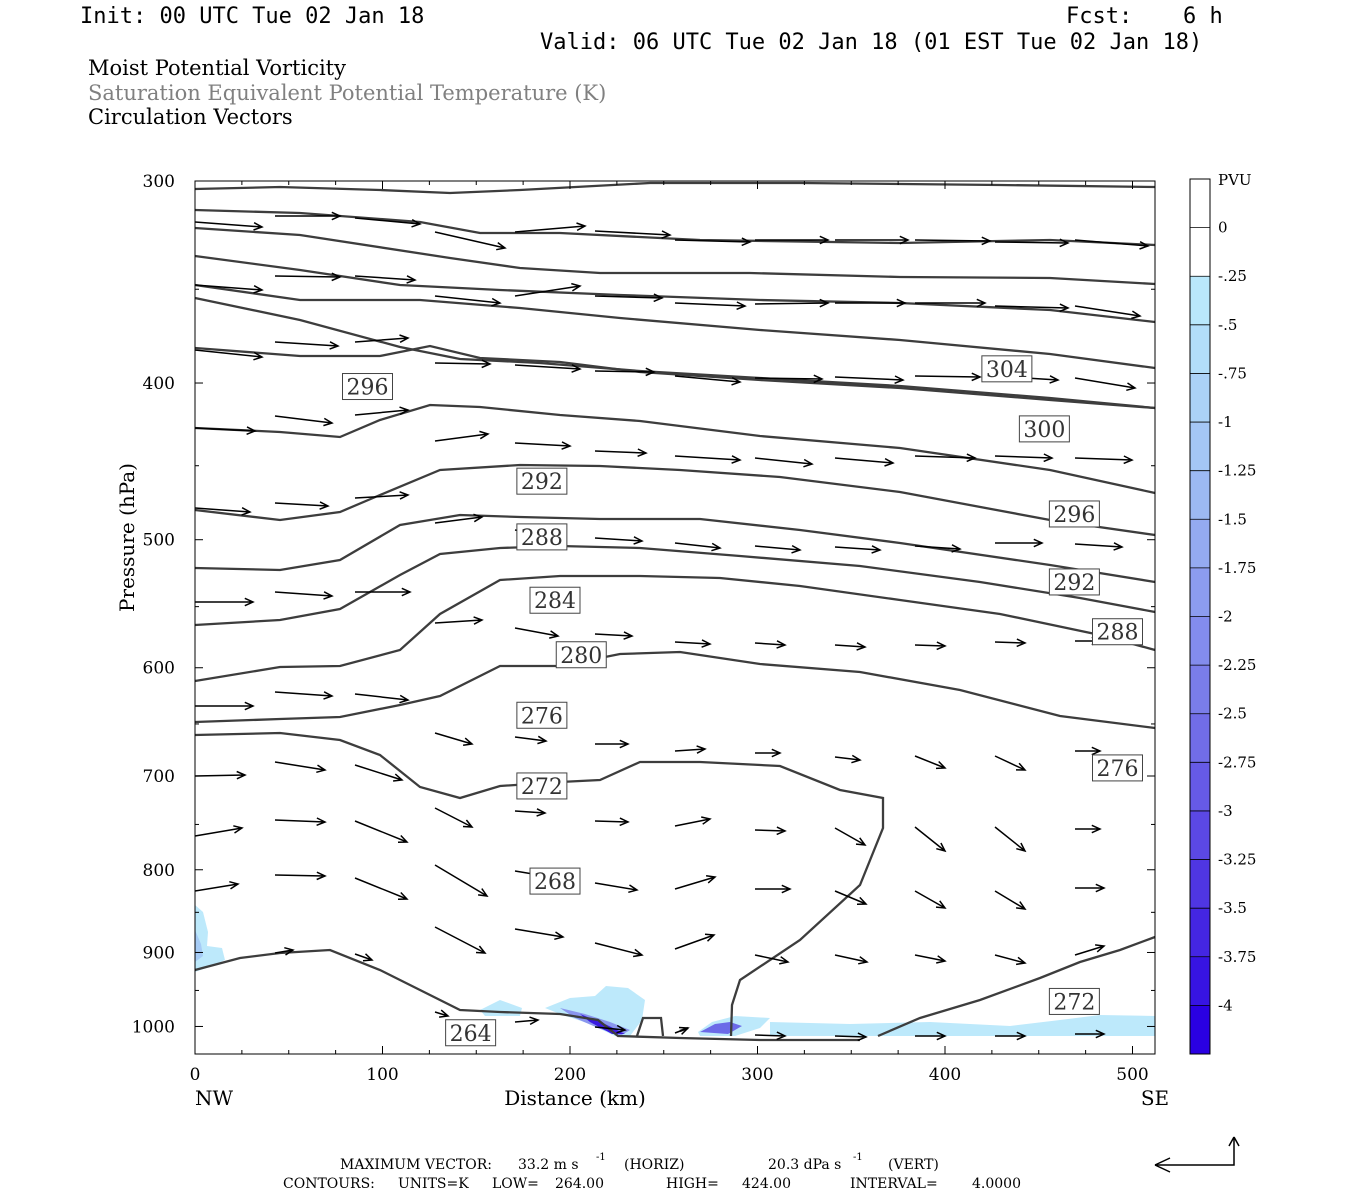 The image size is (1350, 1200). I want to click on contour-label: 296, so click(1074, 514).